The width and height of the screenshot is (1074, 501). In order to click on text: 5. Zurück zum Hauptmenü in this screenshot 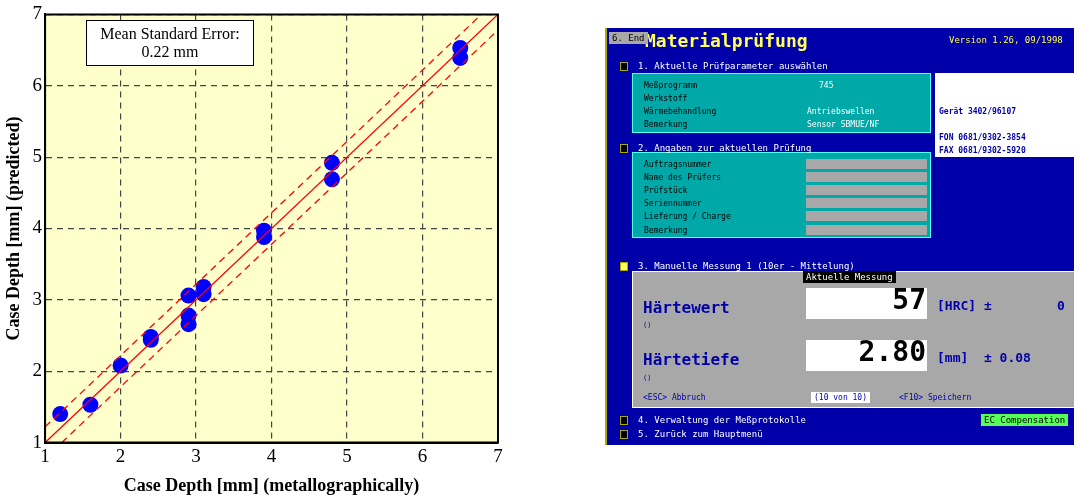, I will do `click(700, 434)`.